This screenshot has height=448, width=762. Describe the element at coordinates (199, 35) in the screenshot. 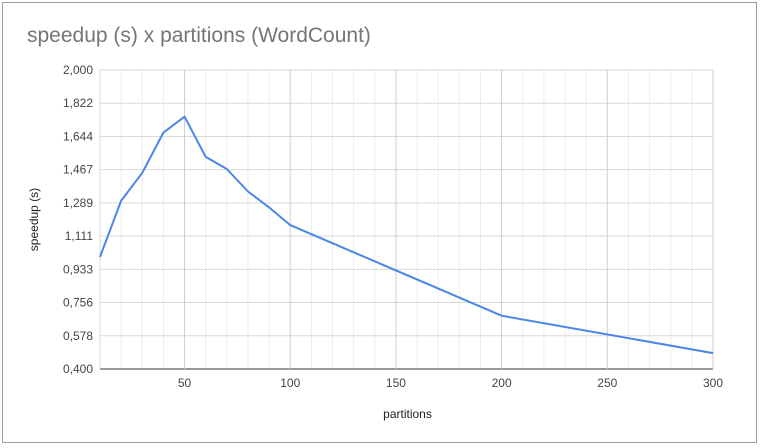

I see `chart-title: speedup (s) x partitions (WordCount)` at that location.